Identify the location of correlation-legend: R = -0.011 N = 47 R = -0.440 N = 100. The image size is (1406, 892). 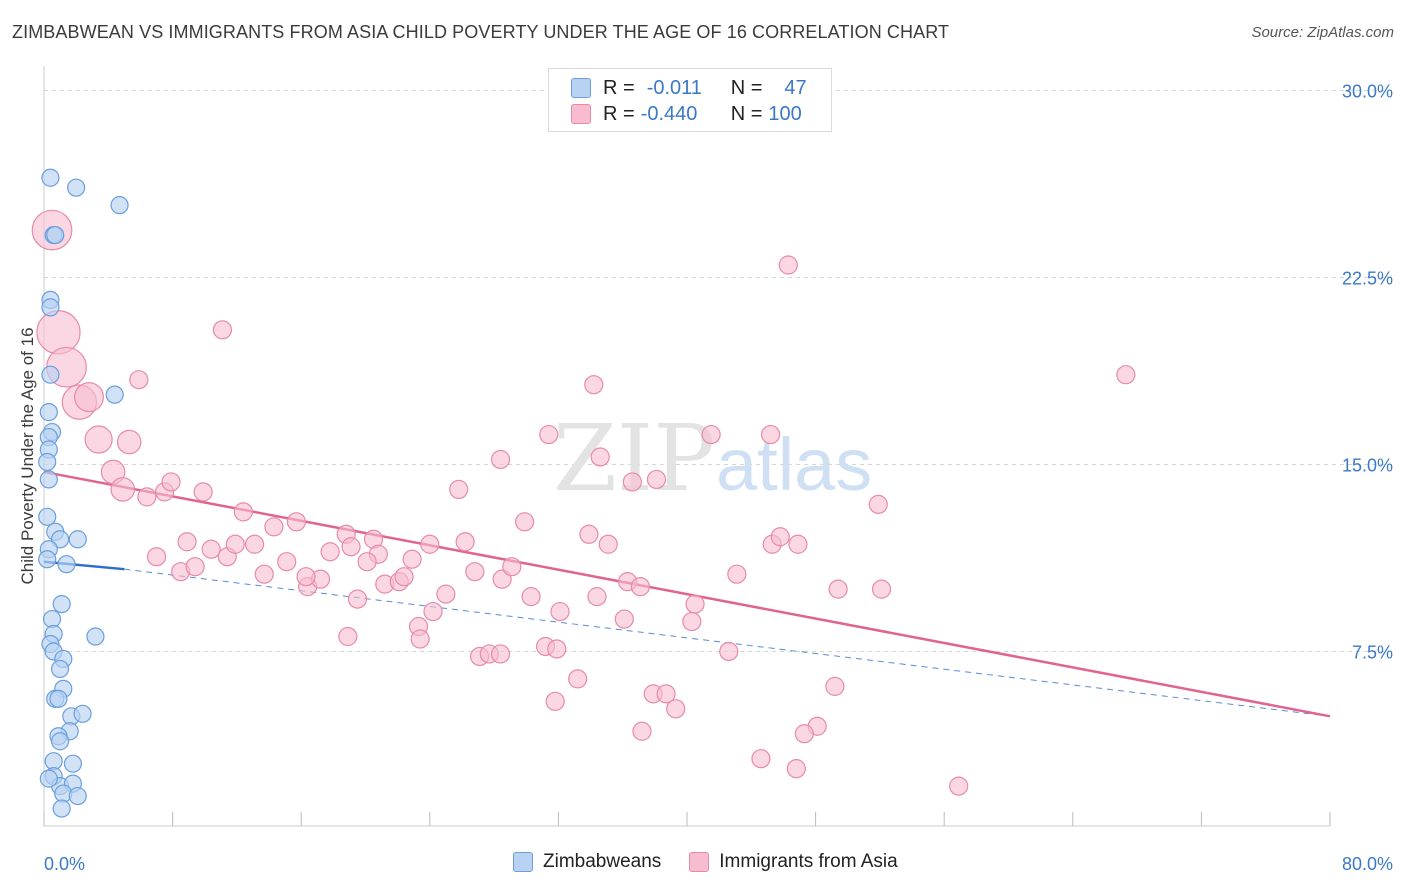
(690, 100).